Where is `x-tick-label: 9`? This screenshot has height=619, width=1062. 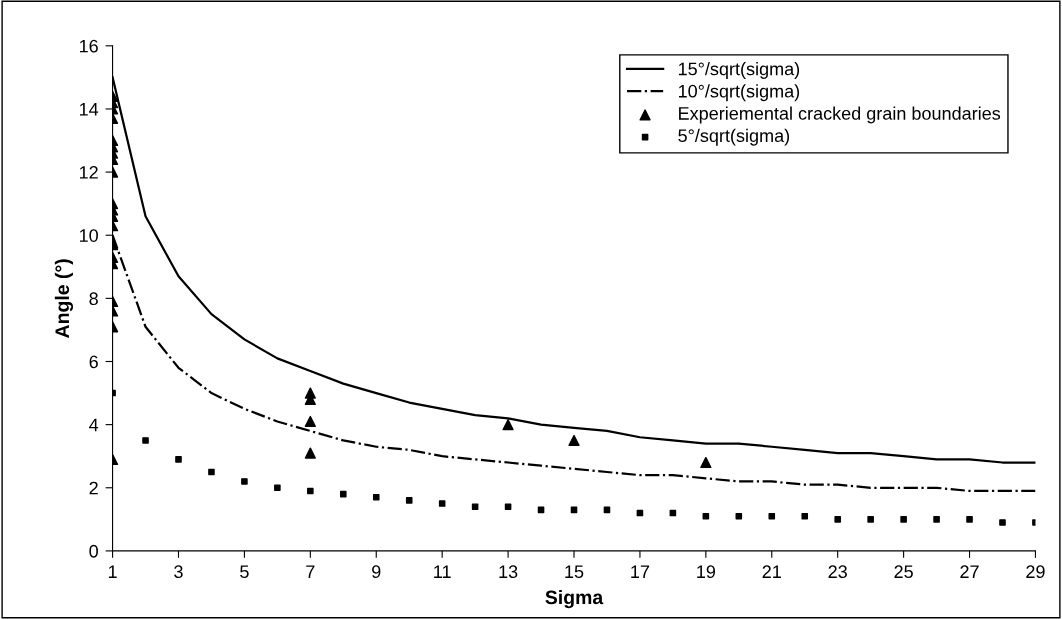
x-tick-label: 9 is located at coordinates (376, 572).